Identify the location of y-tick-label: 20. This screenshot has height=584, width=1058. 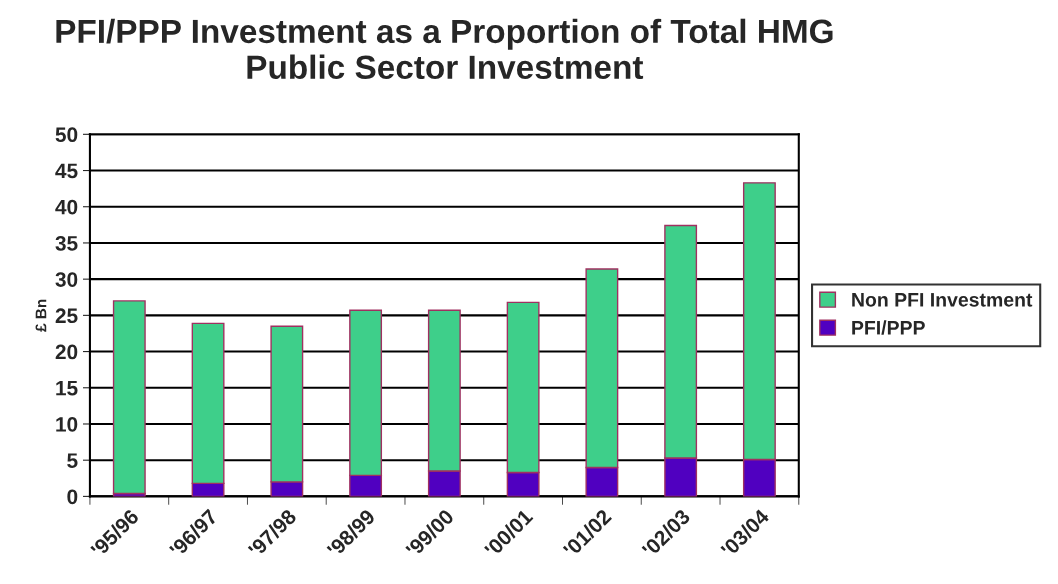
(66, 352).